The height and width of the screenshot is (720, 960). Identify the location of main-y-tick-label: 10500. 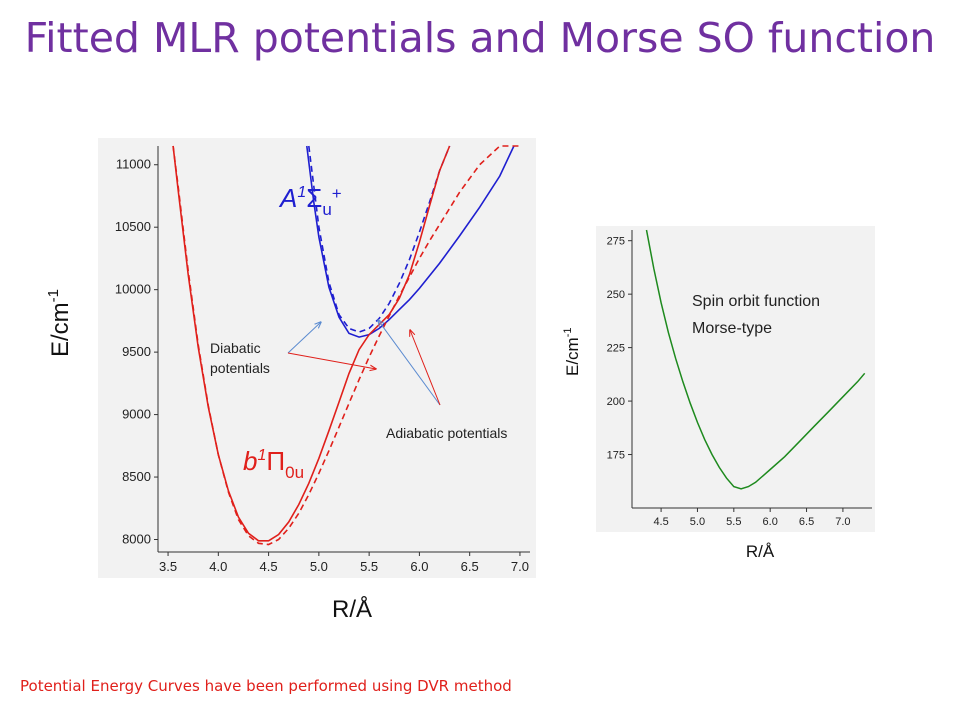
(133, 226).